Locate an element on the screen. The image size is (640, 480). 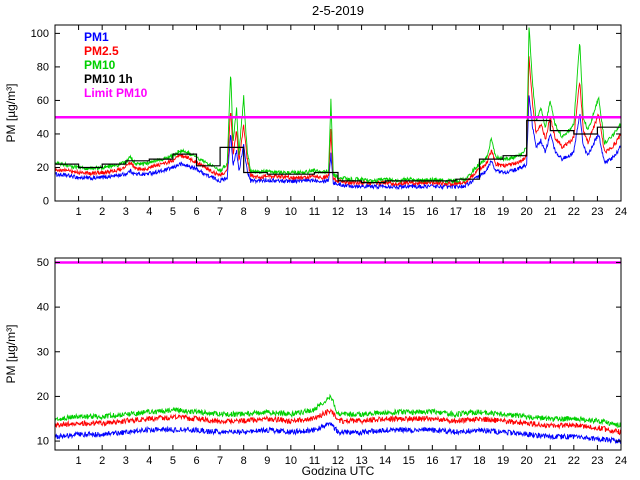
legend-item-pm10: PM10 is located at coordinates (100, 65).